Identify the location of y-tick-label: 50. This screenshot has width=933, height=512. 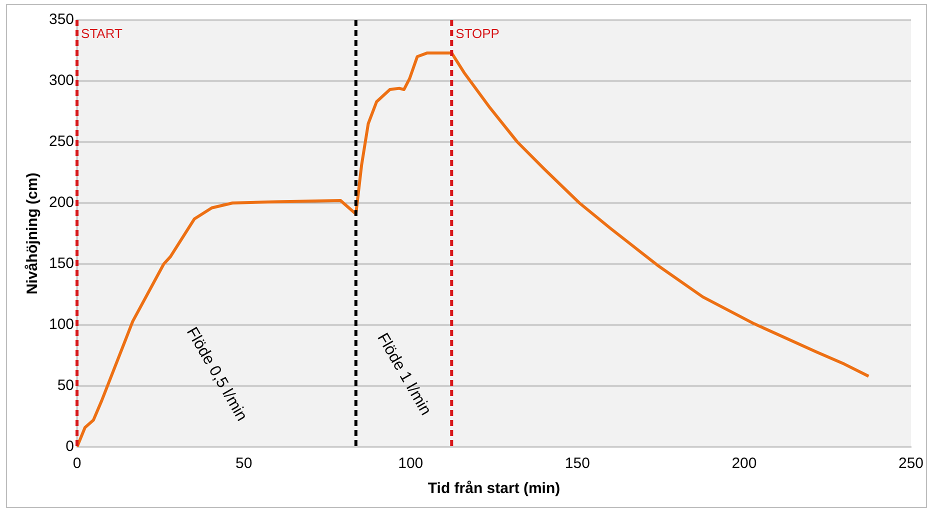
(65, 385).